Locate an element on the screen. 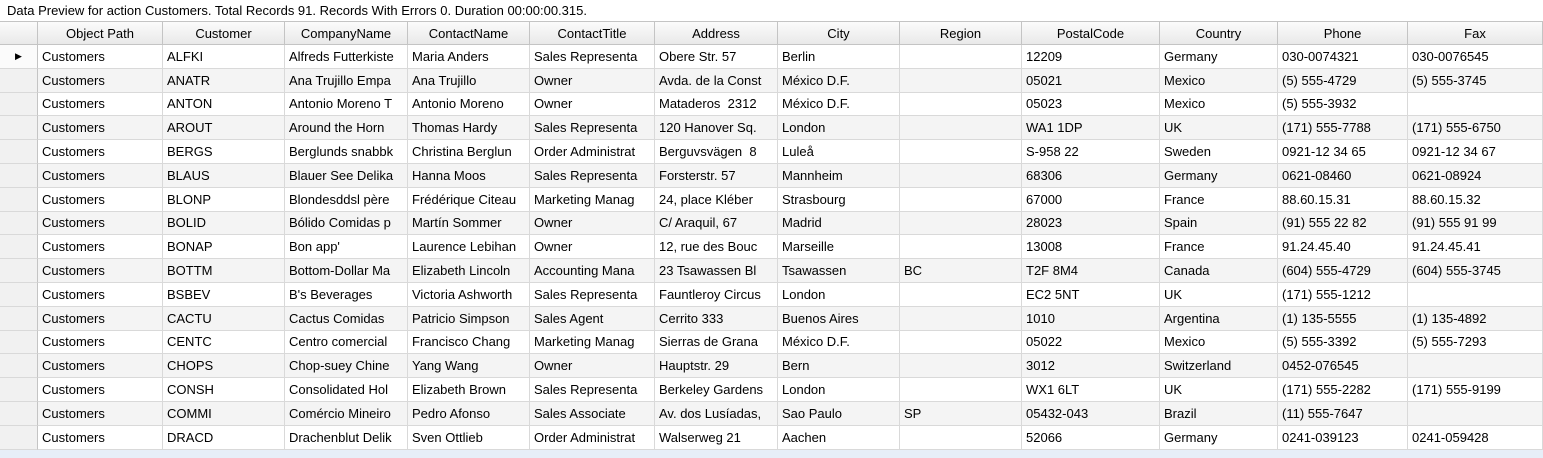 Image resolution: width=1543 pixels, height=458 pixels. table-cell: 3012 is located at coordinates (1091, 366).